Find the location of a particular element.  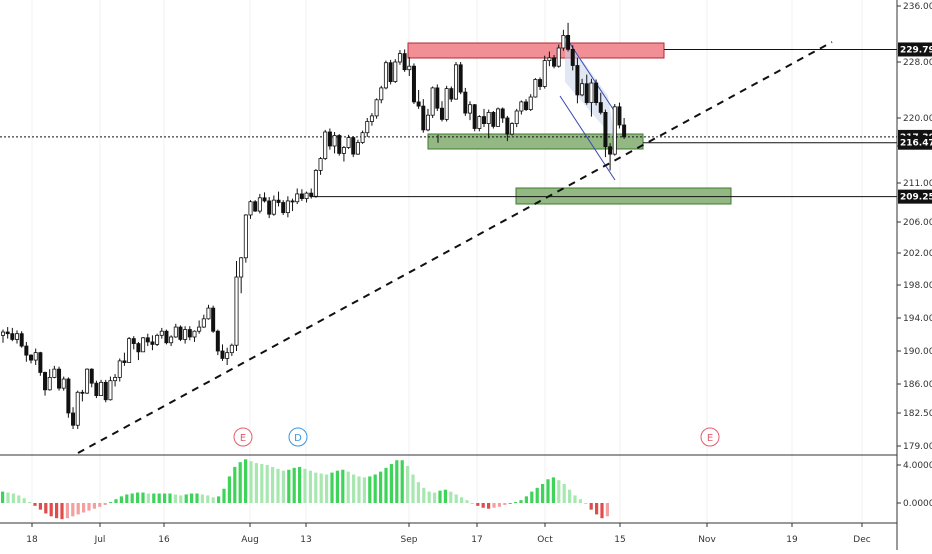

event-marker-e is located at coordinates (243, 437).